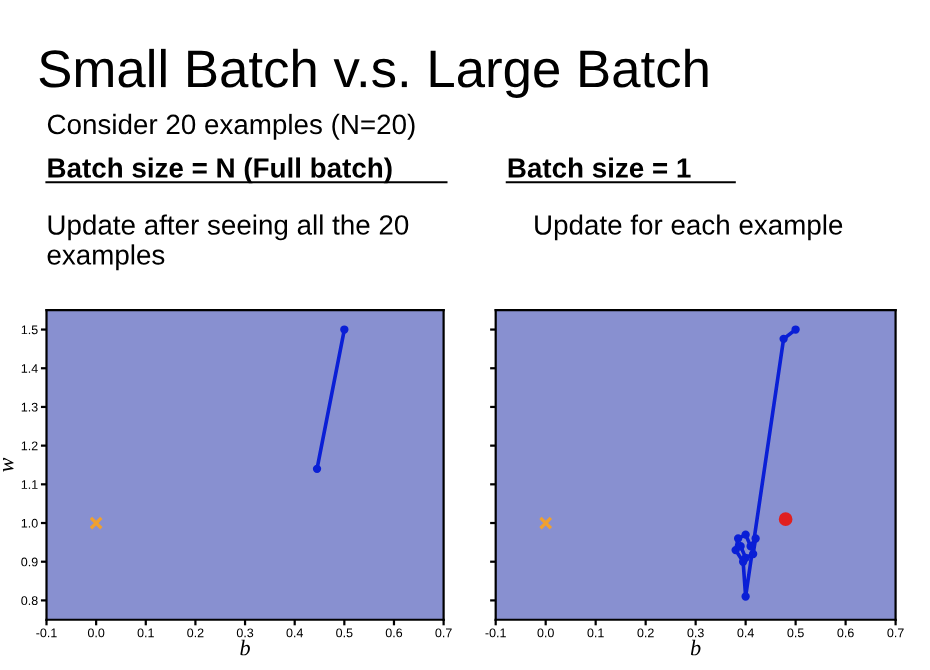 The image size is (930, 670). What do you see at coordinates (8, 464) in the screenshot?
I see `y-axis-title: w` at bounding box center [8, 464].